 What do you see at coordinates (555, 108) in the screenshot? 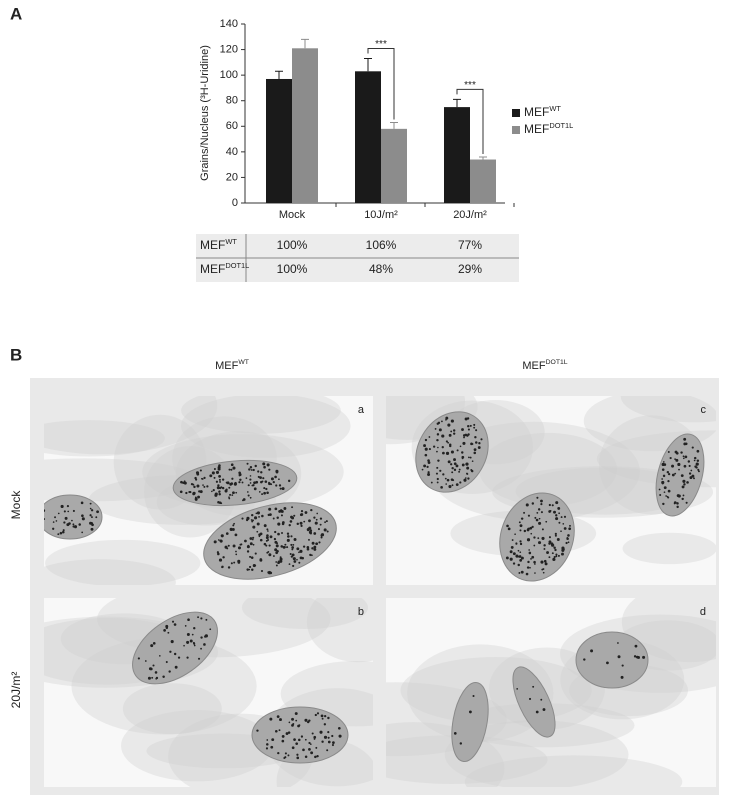
I see `legend-label-sup: WT` at bounding box center [555, 108].